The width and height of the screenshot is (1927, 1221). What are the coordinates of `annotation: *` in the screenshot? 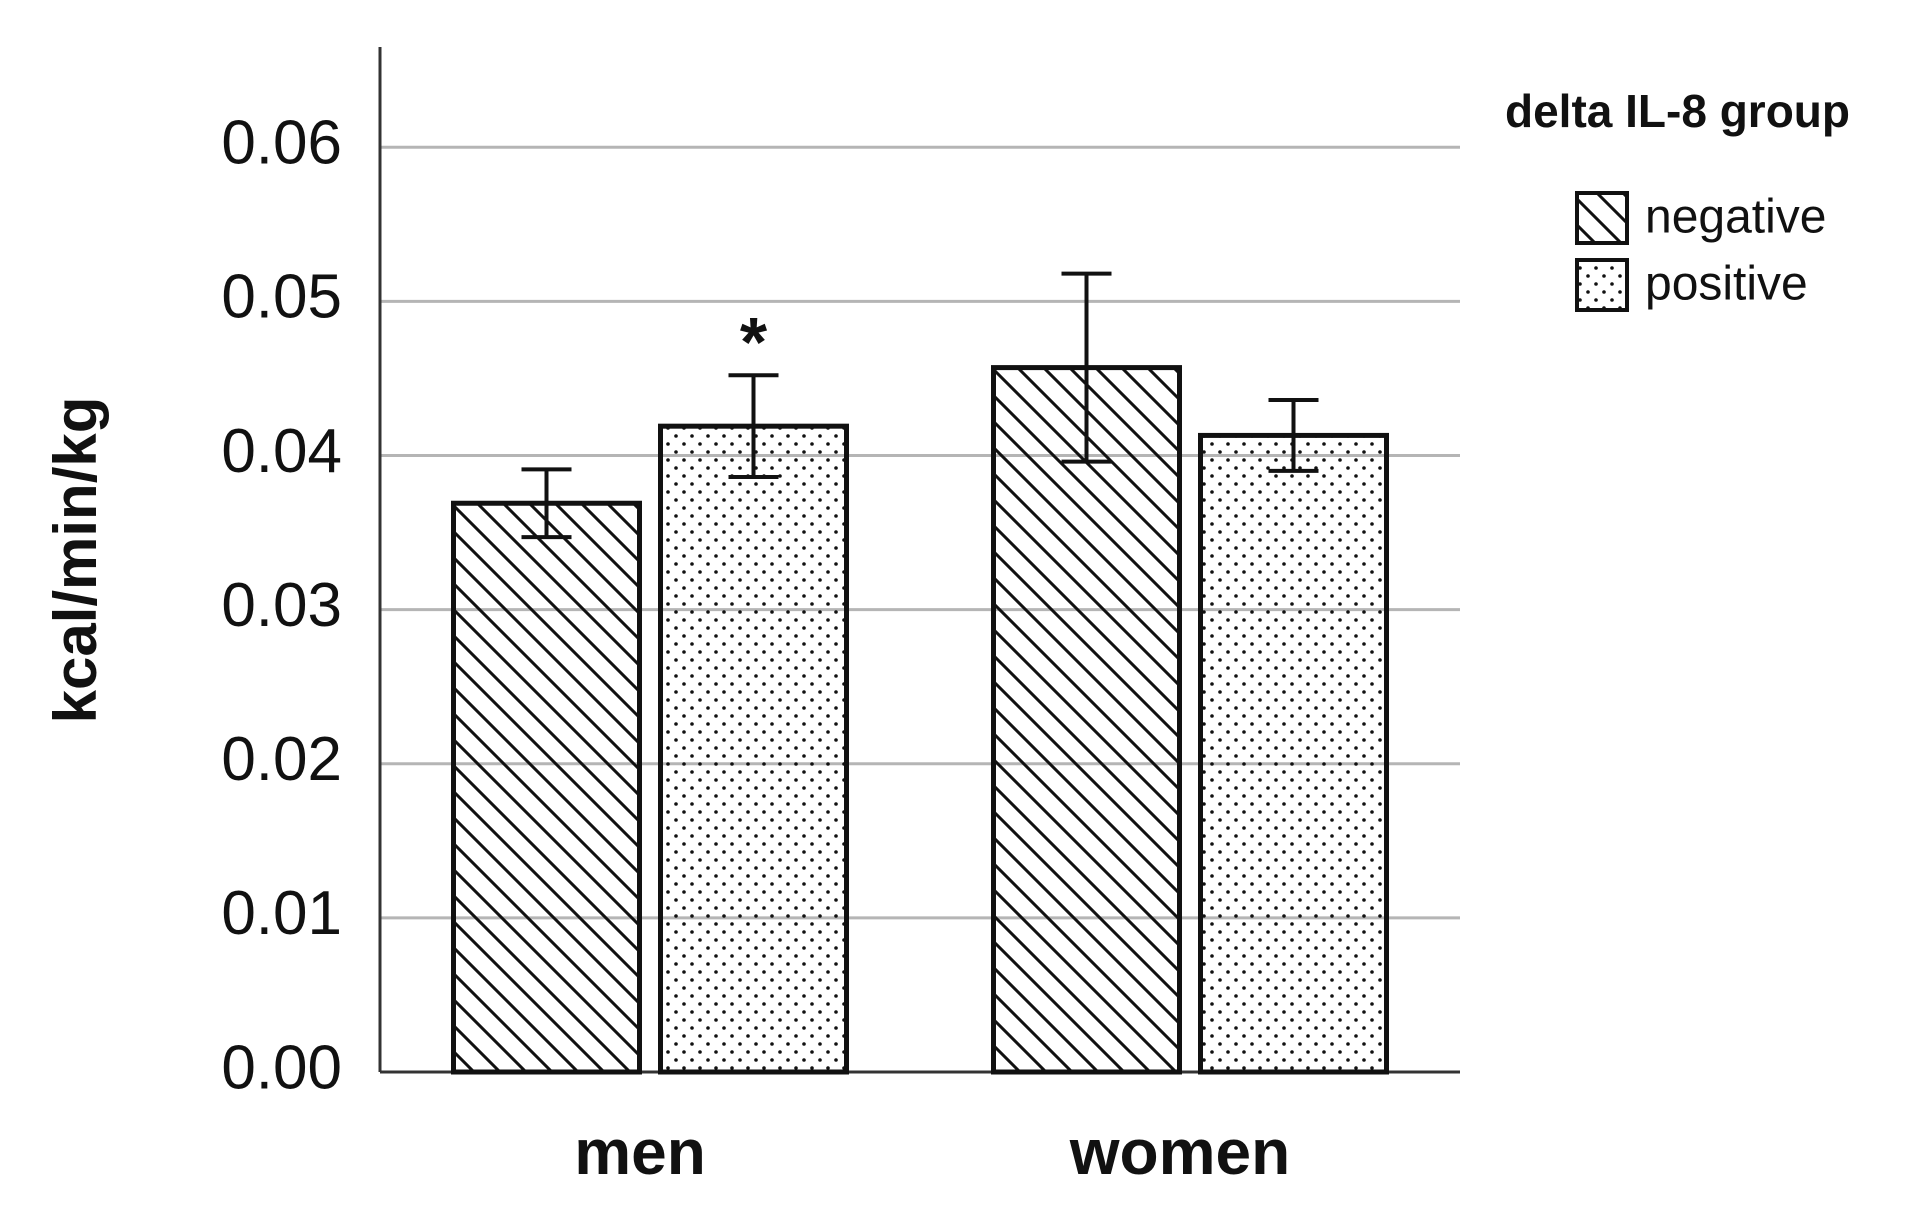 It's located at (754, 342).